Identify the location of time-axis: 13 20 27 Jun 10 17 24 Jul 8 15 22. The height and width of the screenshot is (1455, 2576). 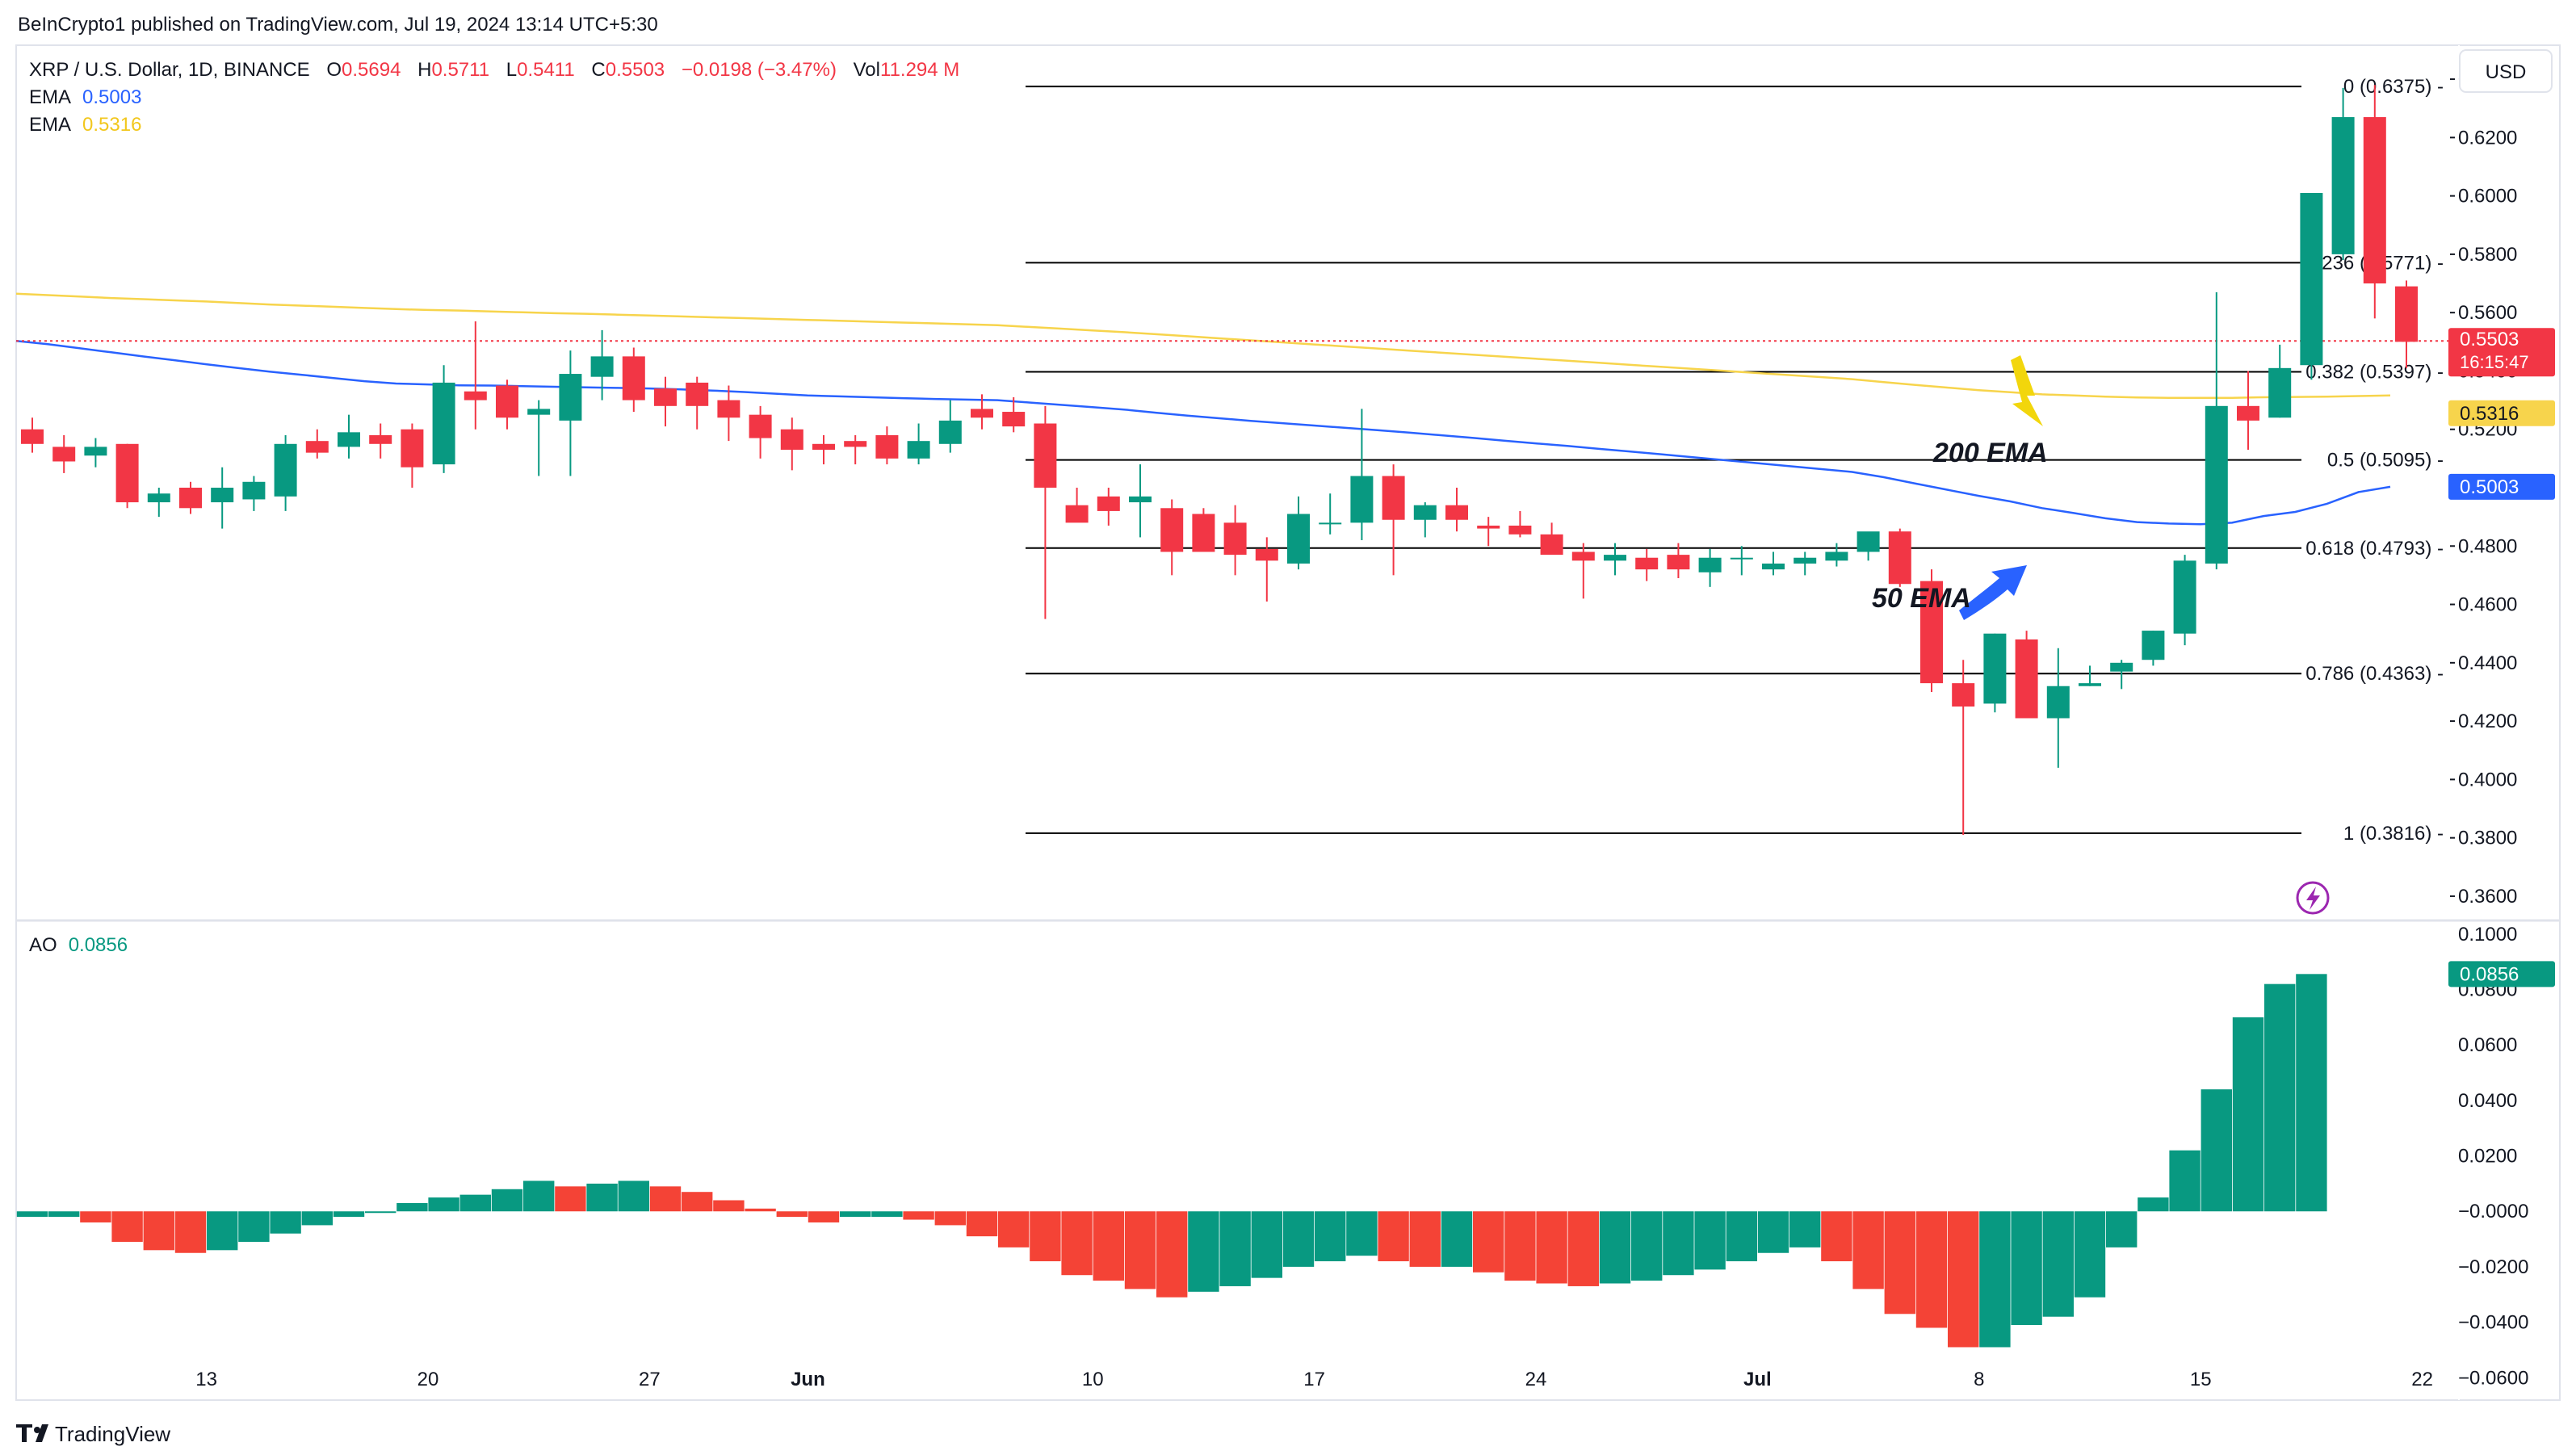
(1314, 1379).